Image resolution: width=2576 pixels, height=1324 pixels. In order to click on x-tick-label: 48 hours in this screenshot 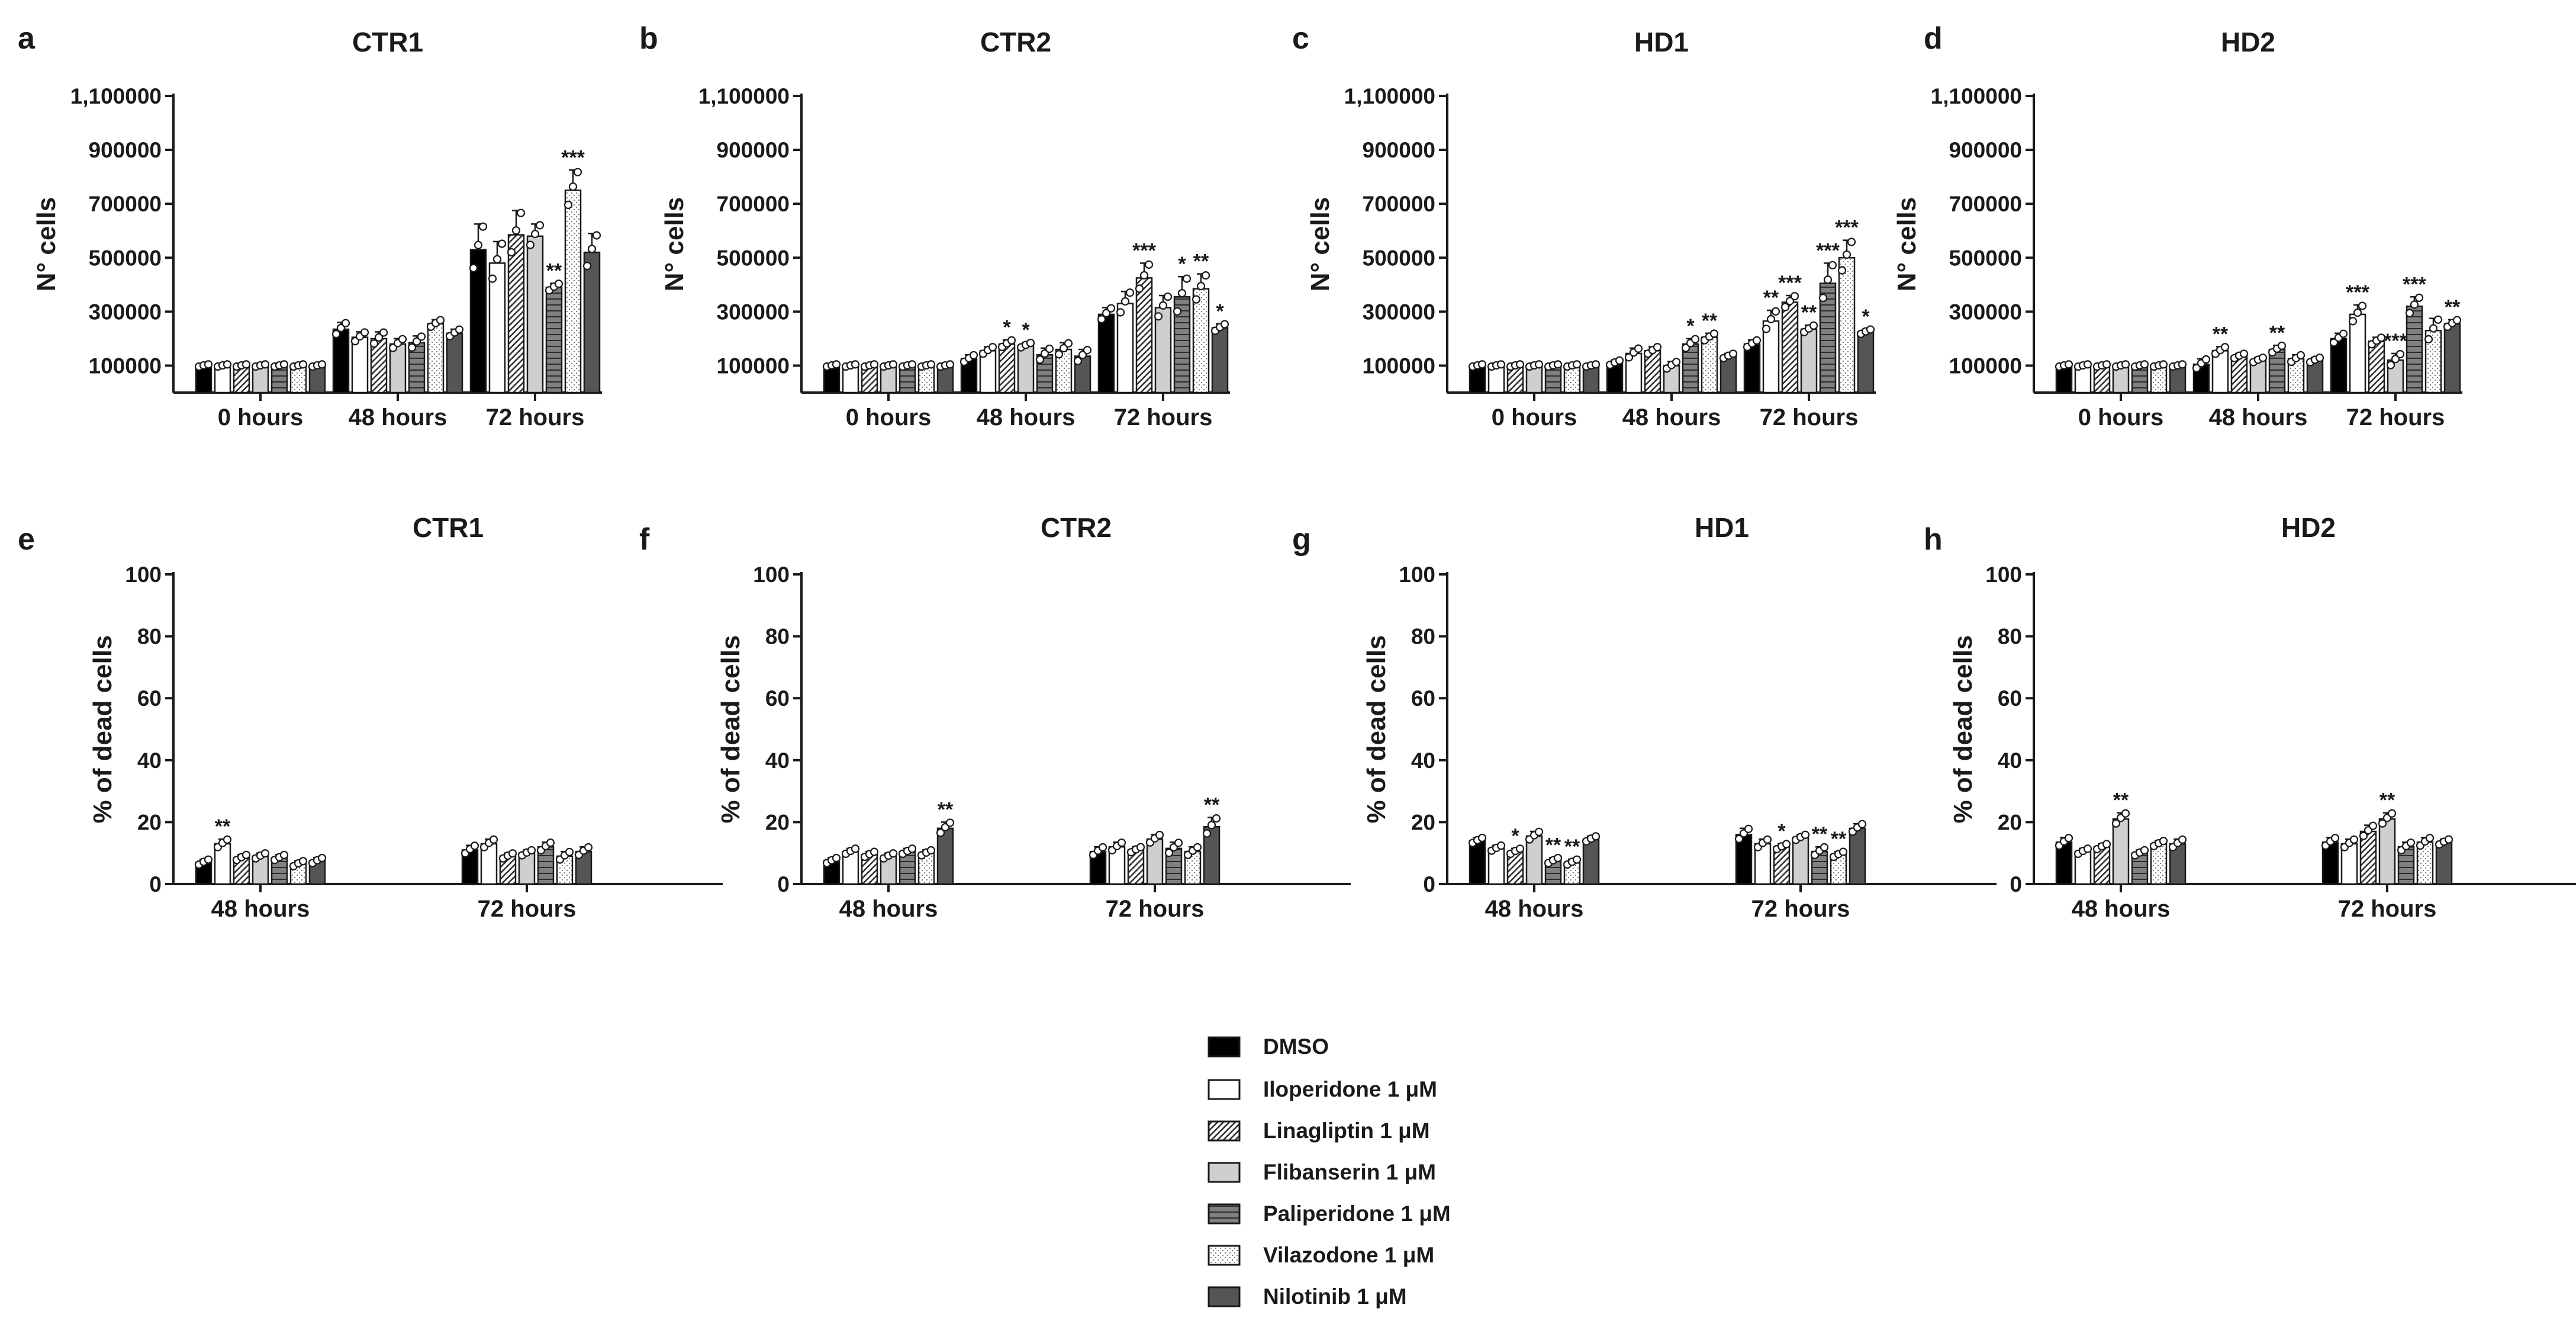, I will do `click(888, 909)`.